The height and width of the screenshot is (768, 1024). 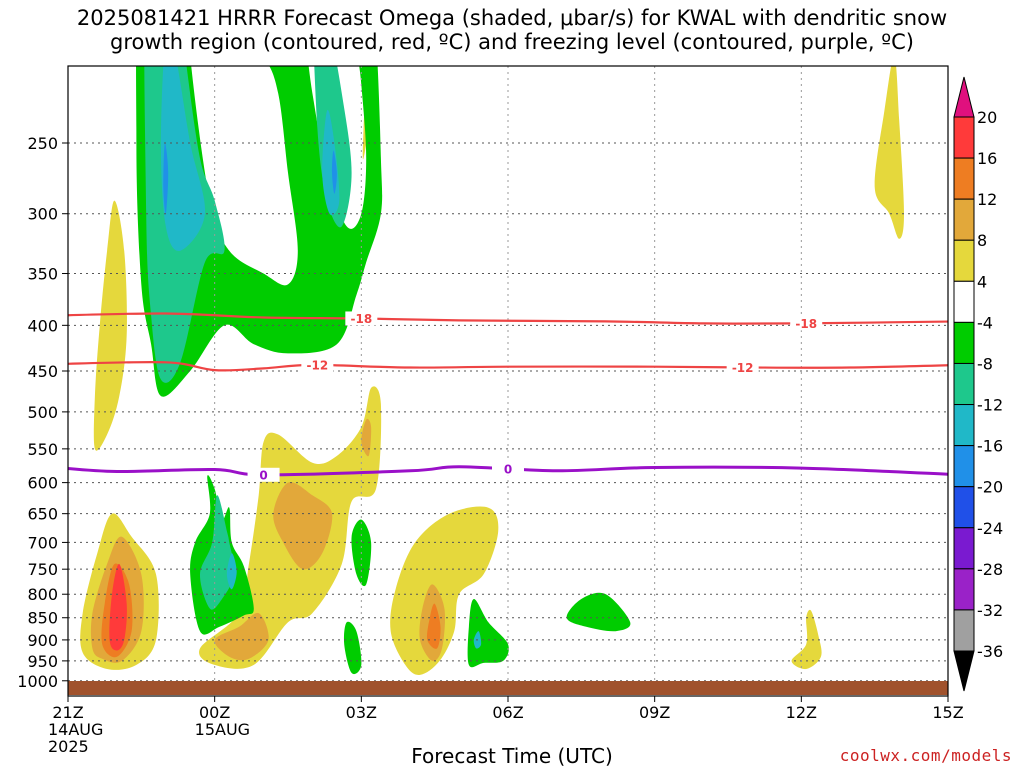 What do you see at coordinates (68, 746) in the screenshot?
I see `x-tick-label: 2025` at bounding box center [68, 746].